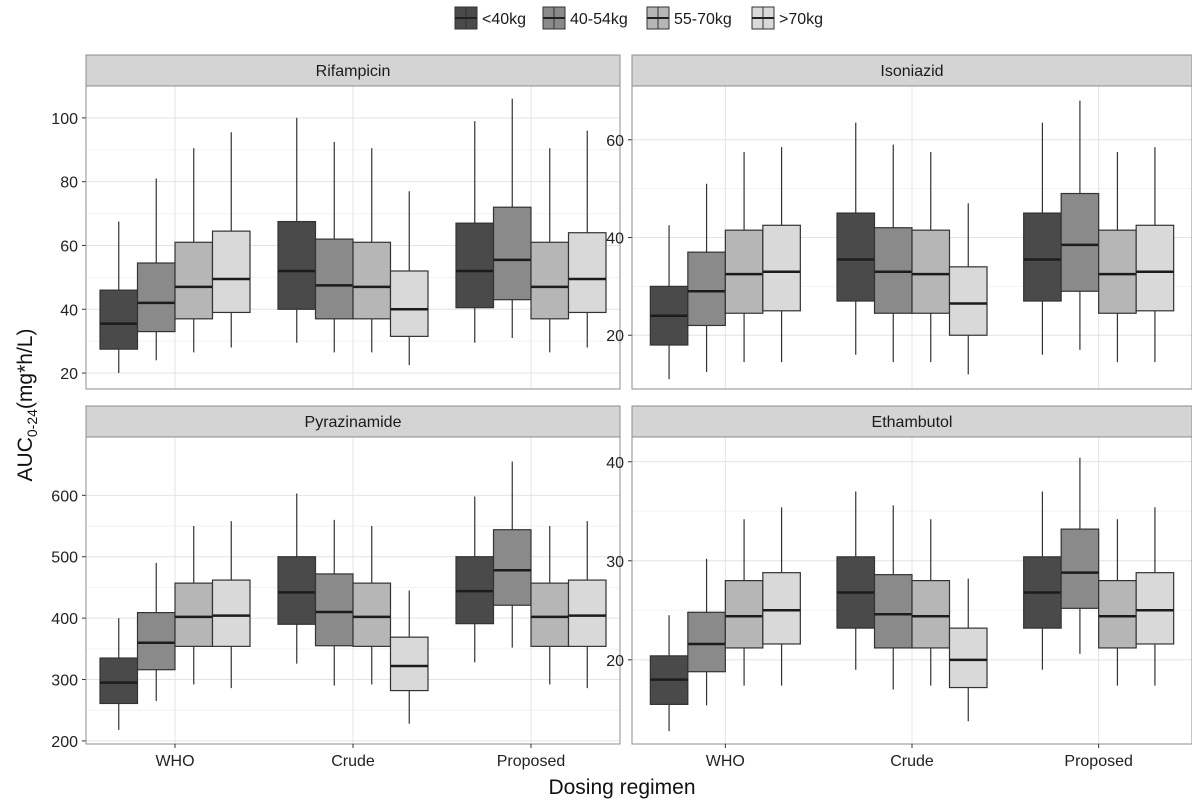 This screenshot has height=807, width=1192. What do you see at coordinates (64, 558) in the screenshot?
I see `y-tick-label: 500` at bounding box center [64, 558].